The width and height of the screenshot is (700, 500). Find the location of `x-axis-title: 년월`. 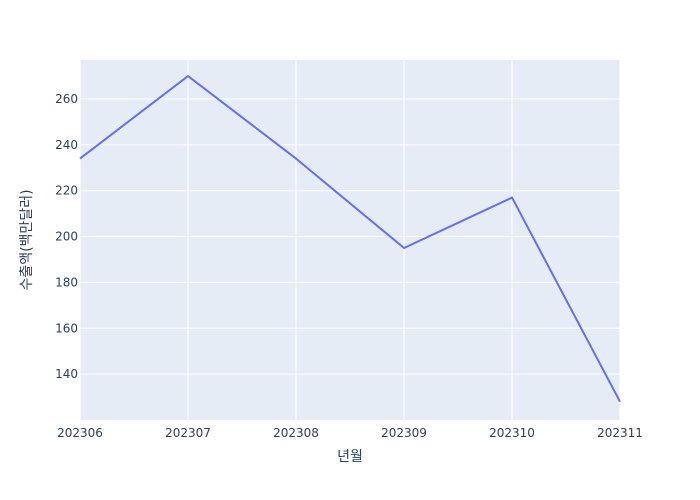

x-axis-title: 년월 is located at coordinates (350, 457).